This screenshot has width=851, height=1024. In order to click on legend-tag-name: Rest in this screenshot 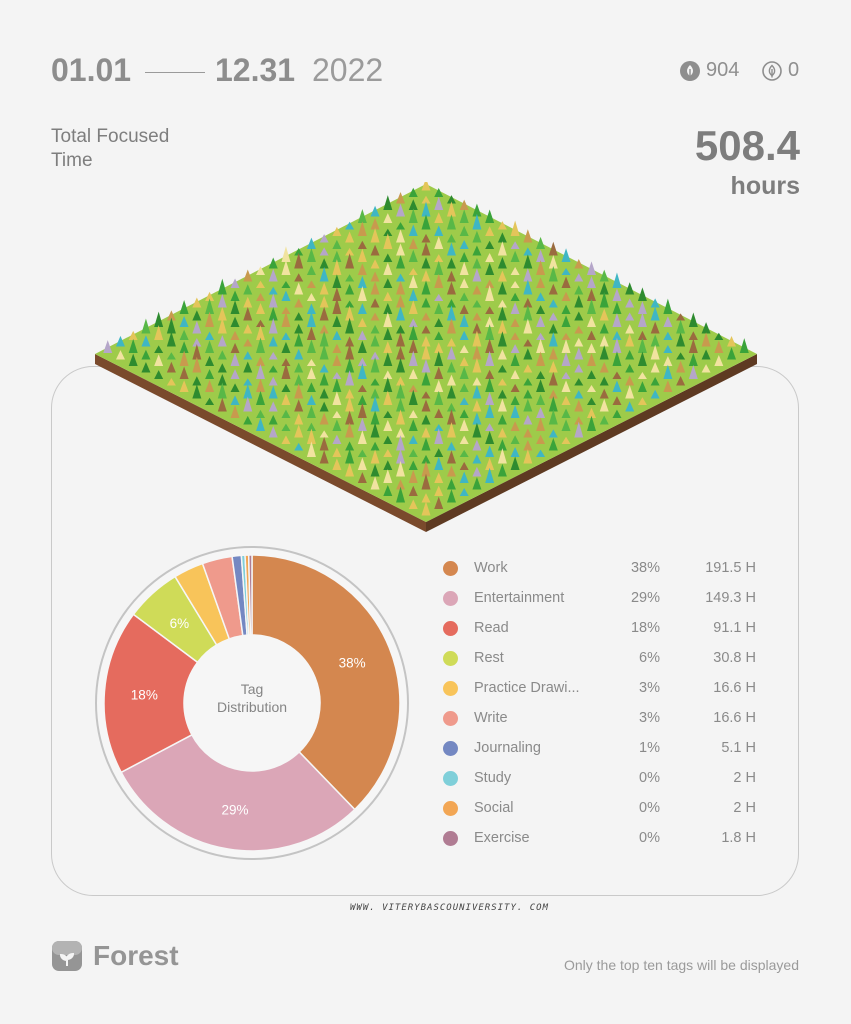, I will do `click(489, 658)`.